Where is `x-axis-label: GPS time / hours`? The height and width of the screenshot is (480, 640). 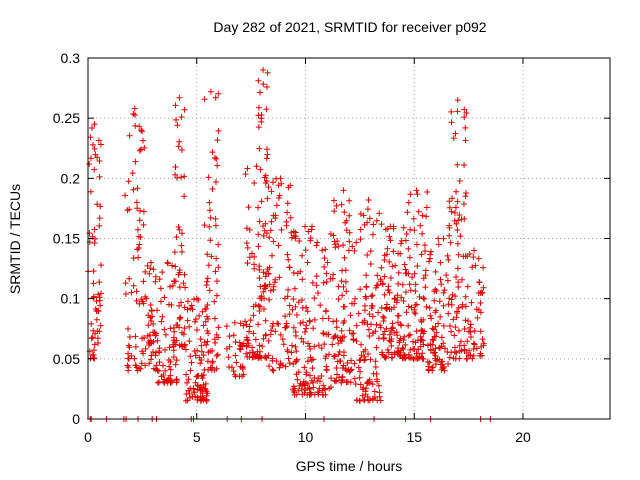 x-axis-label: GPS time / hours is located at coordinates (349, 466).